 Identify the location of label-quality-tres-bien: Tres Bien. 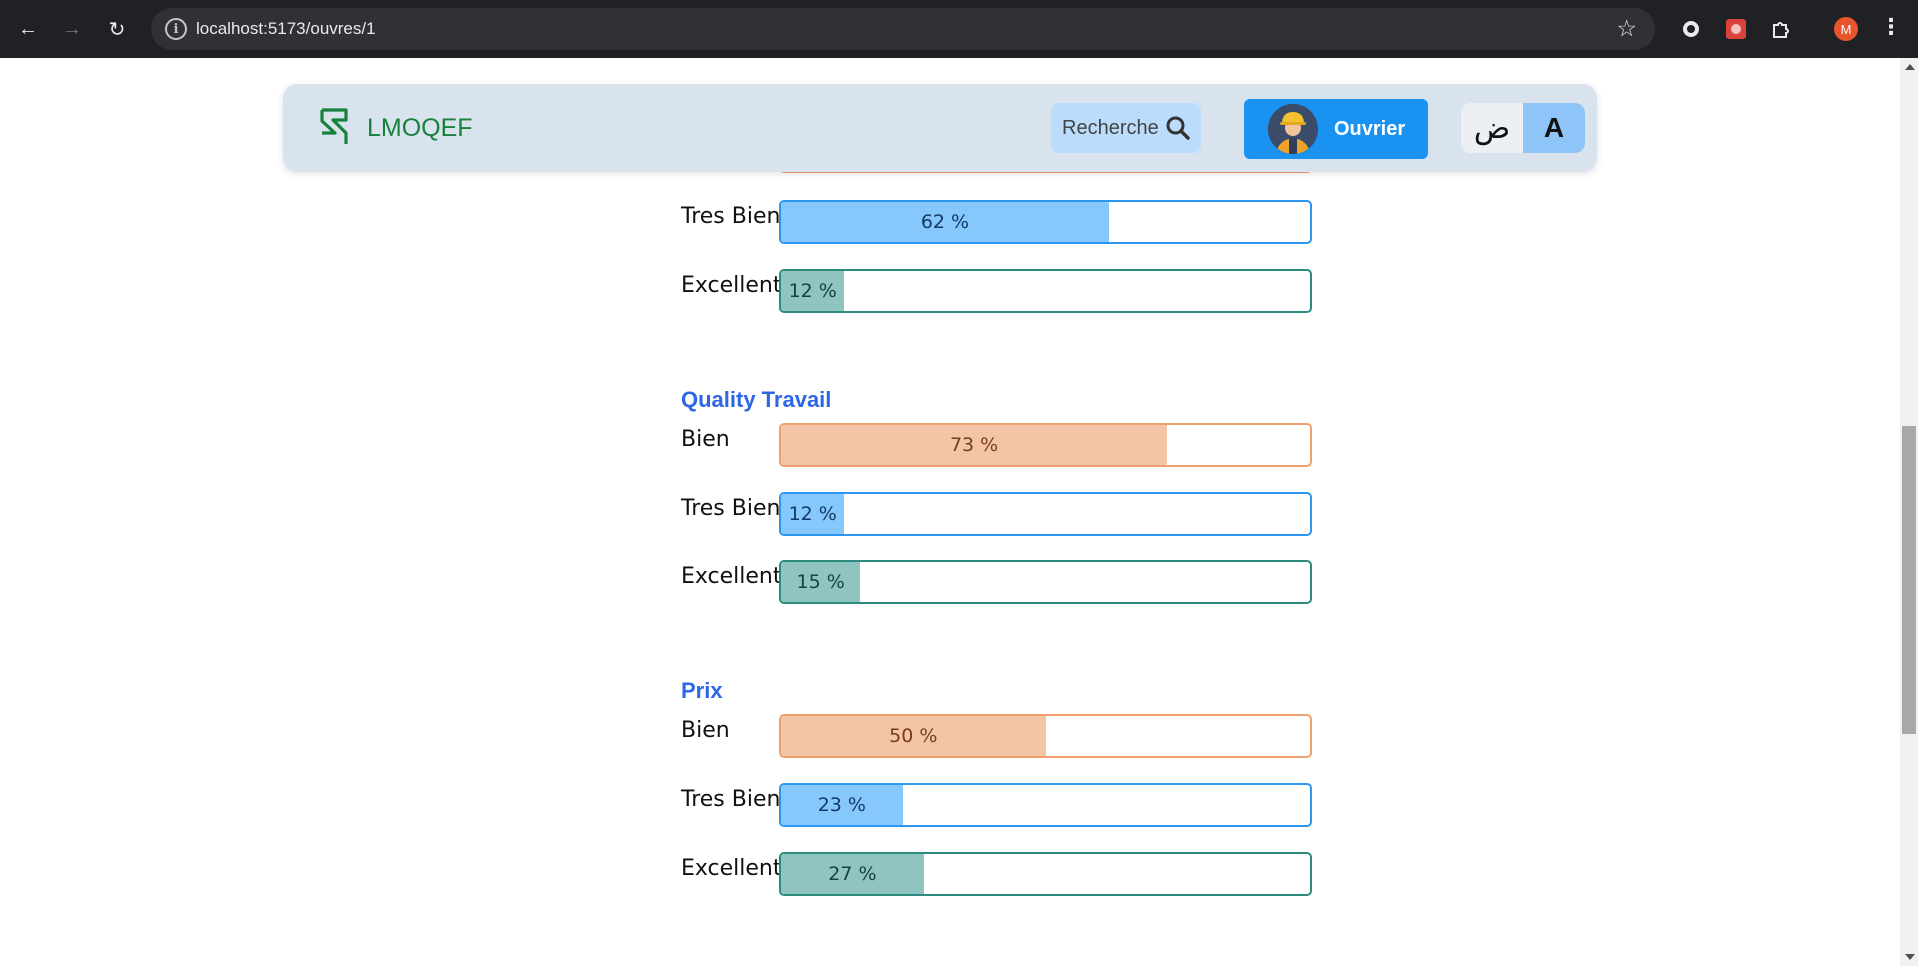
(731, 508).